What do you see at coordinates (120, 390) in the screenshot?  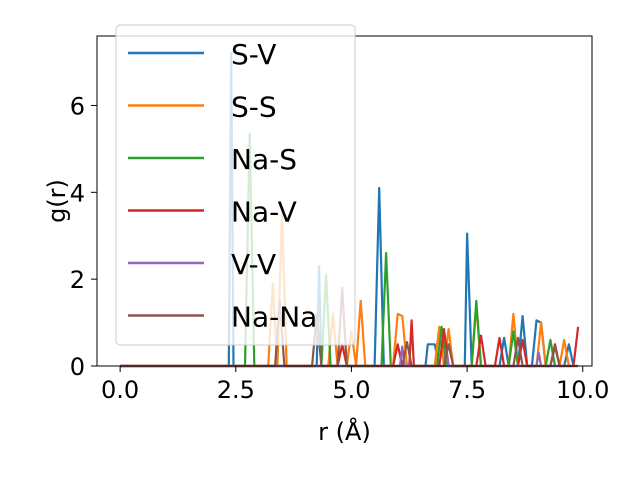 I see `x-tick-label: 0.0` at bounding box center [120, 390].